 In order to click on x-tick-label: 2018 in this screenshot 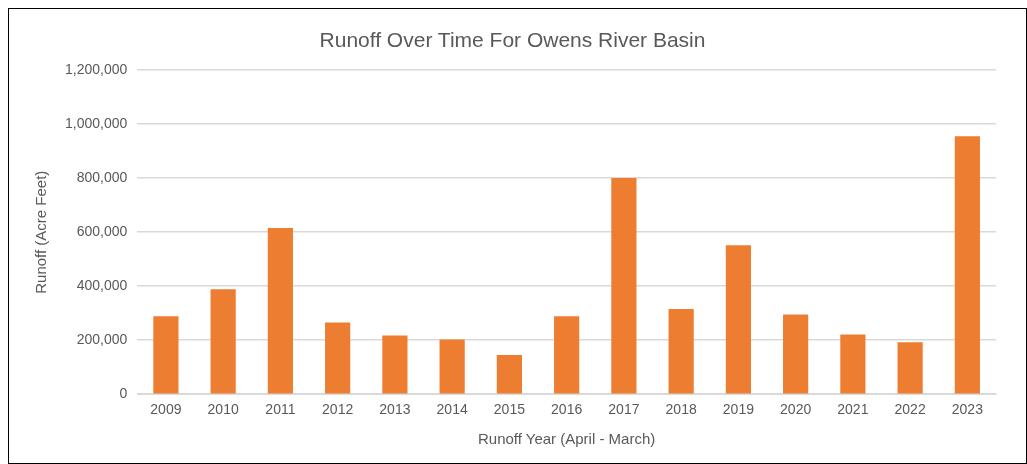, I will do `click(681, 409)`.